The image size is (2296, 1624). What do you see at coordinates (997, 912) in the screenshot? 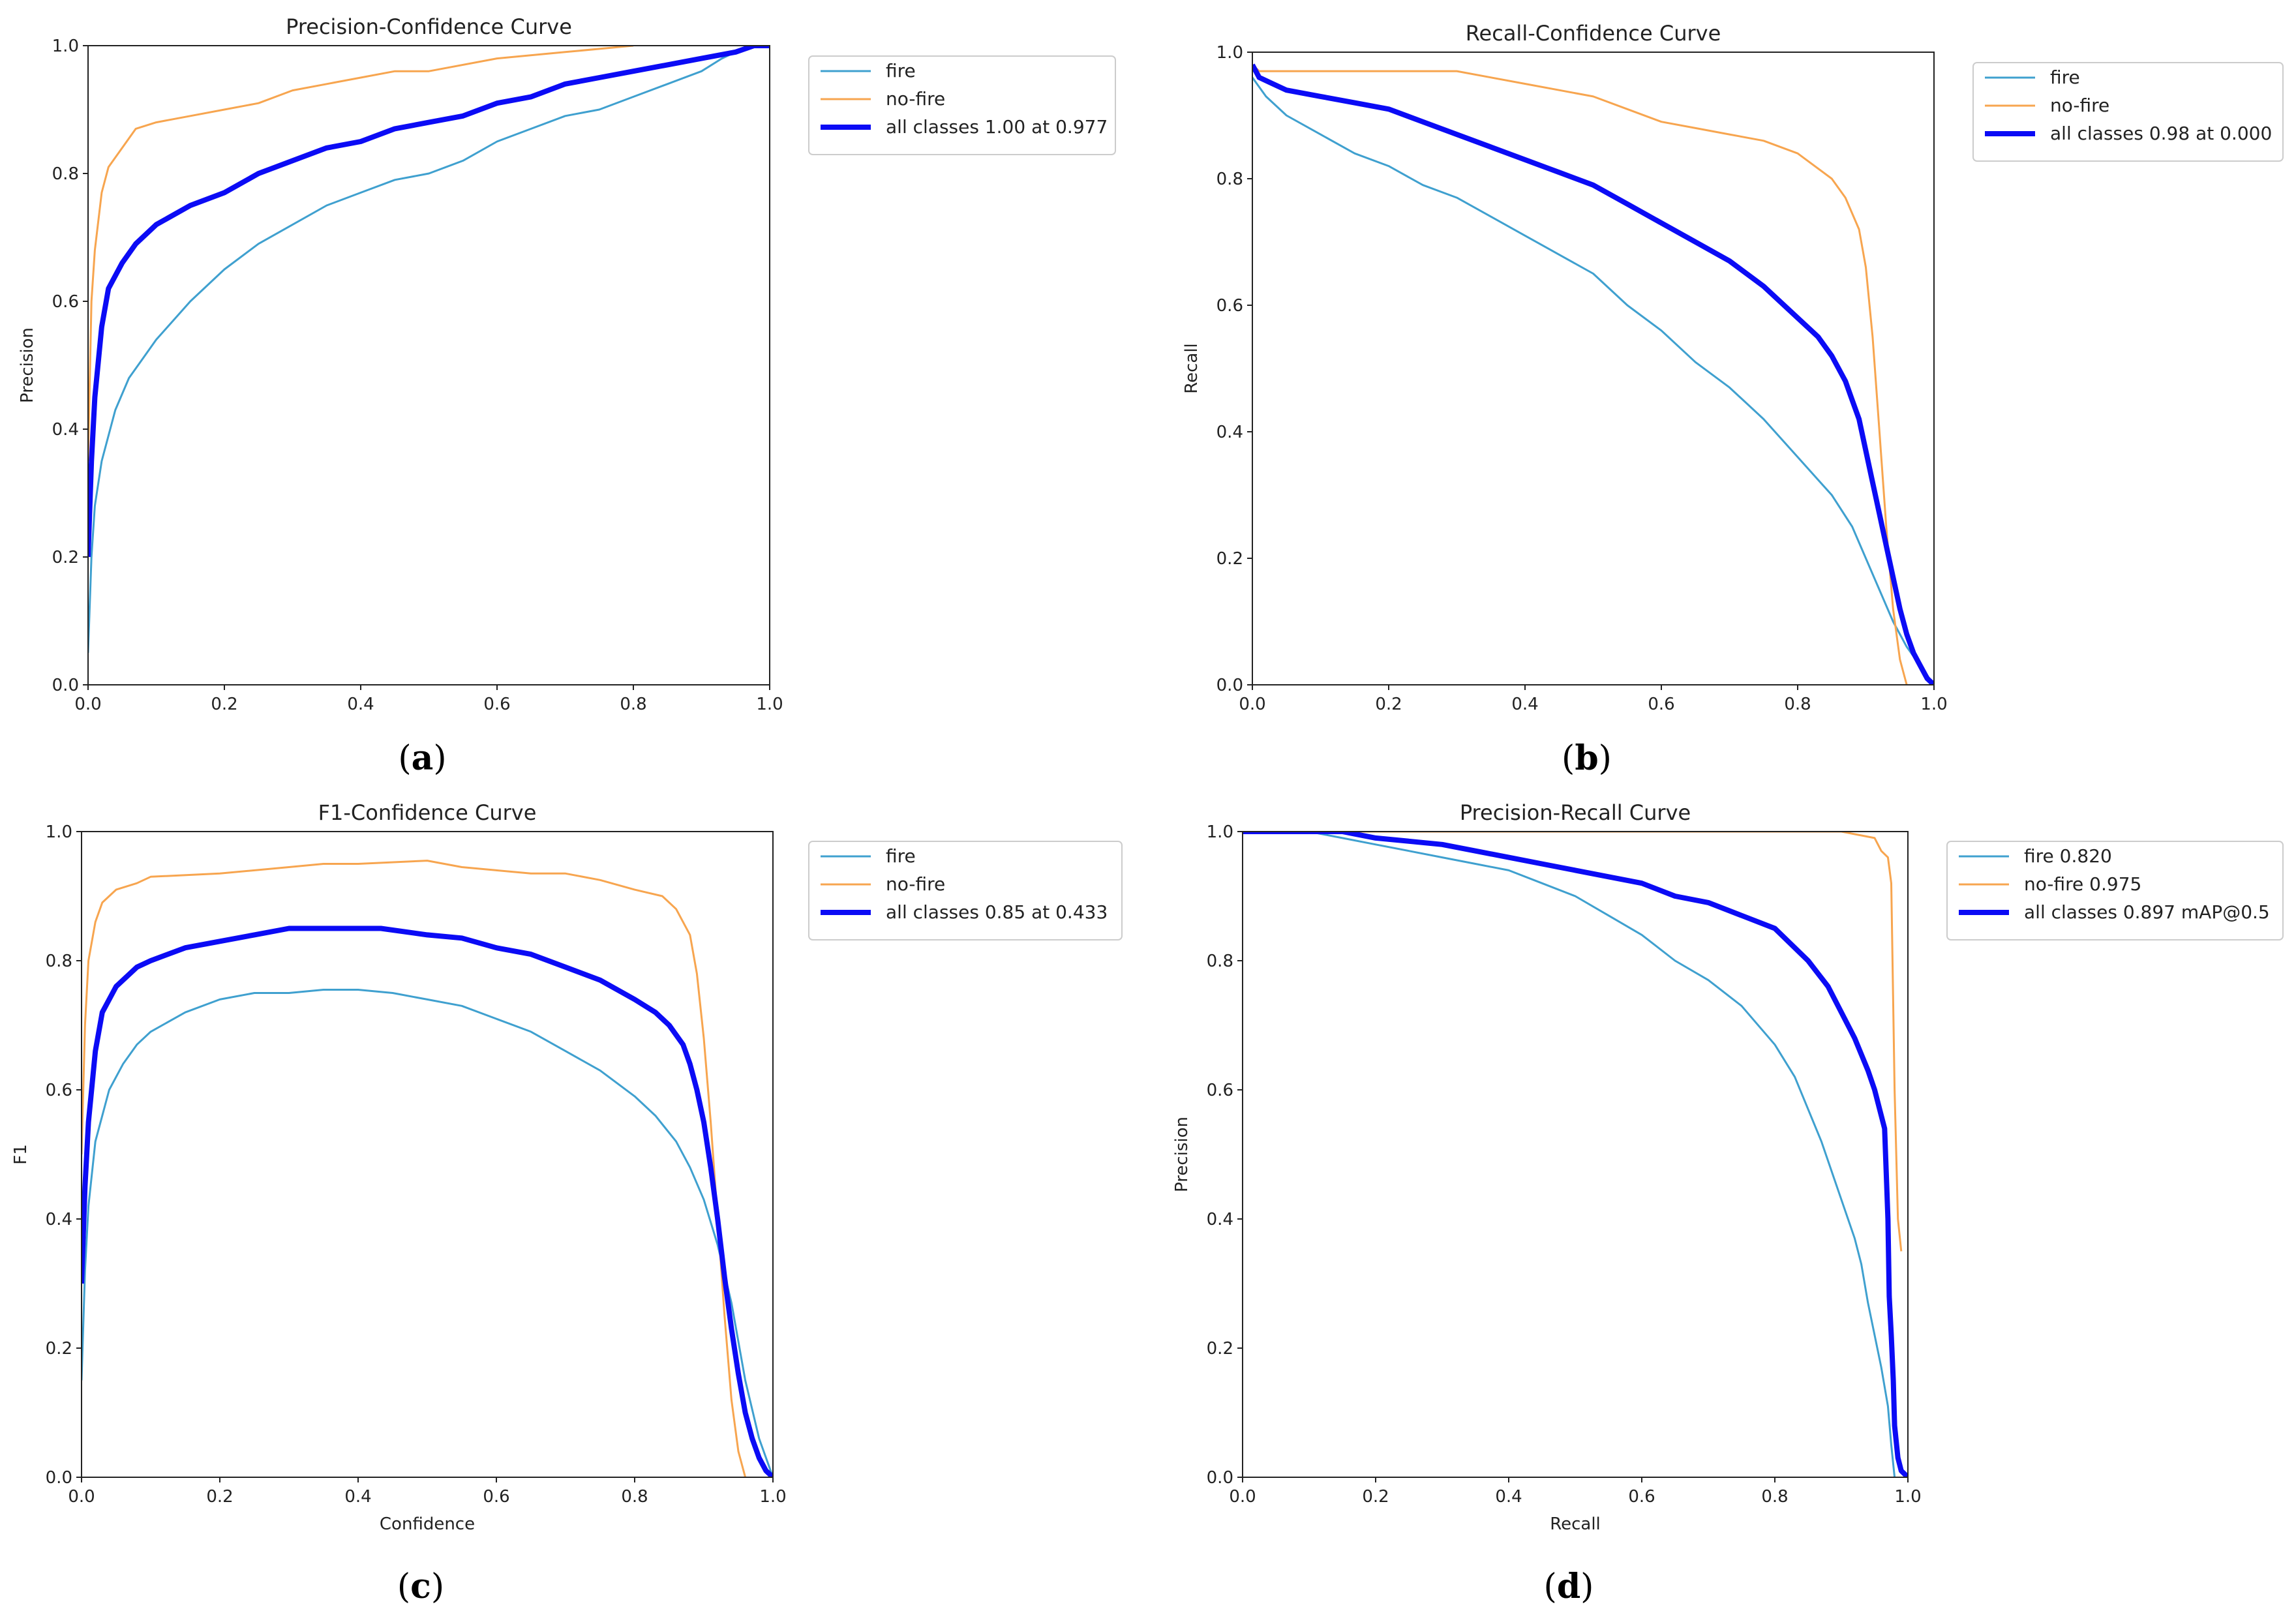
I see `legend-entry: all classes 0.85 at 0.433` at bounding box center [997, 912].